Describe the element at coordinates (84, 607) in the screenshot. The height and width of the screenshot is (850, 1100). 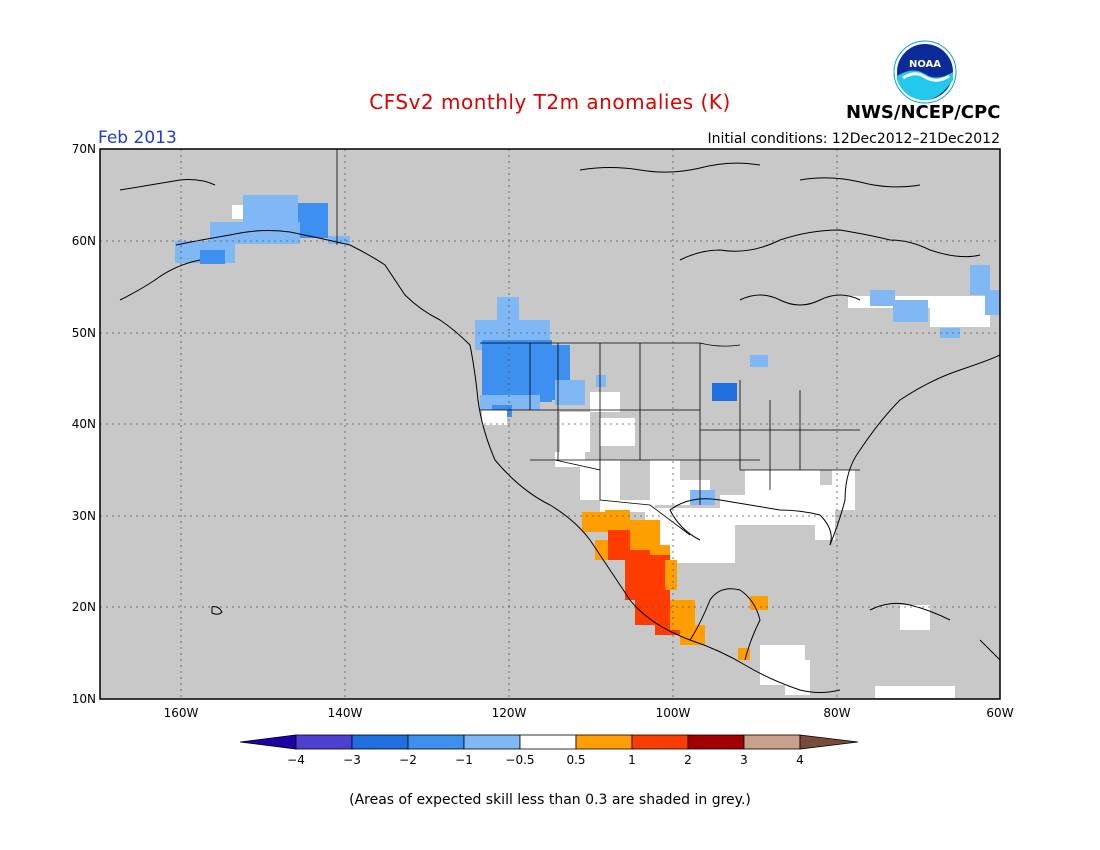
I see `lat-label: 20N` at that location.